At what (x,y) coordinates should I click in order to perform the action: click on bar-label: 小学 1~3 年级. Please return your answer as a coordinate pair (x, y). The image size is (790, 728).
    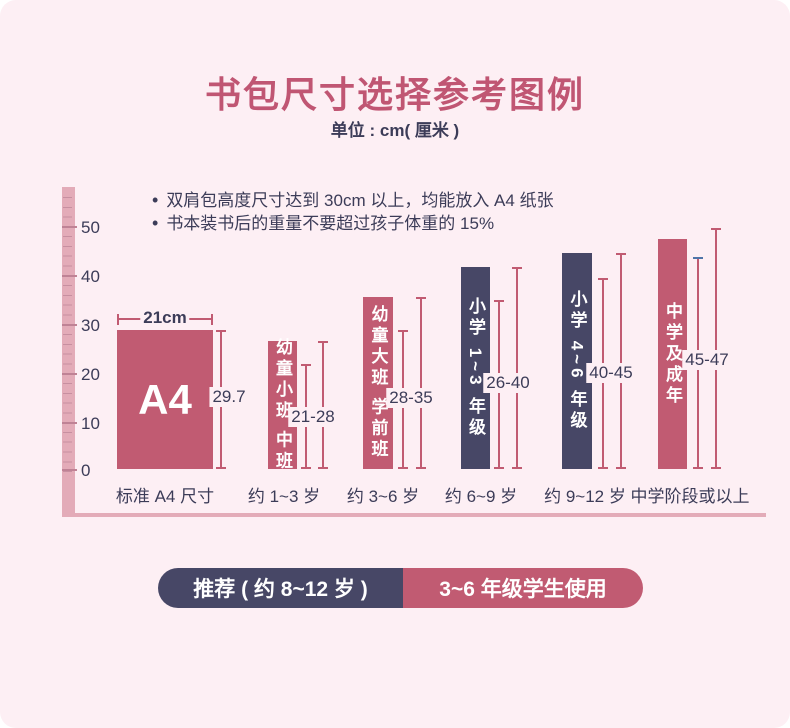
    Looking at the image, I should click on (475, 368).